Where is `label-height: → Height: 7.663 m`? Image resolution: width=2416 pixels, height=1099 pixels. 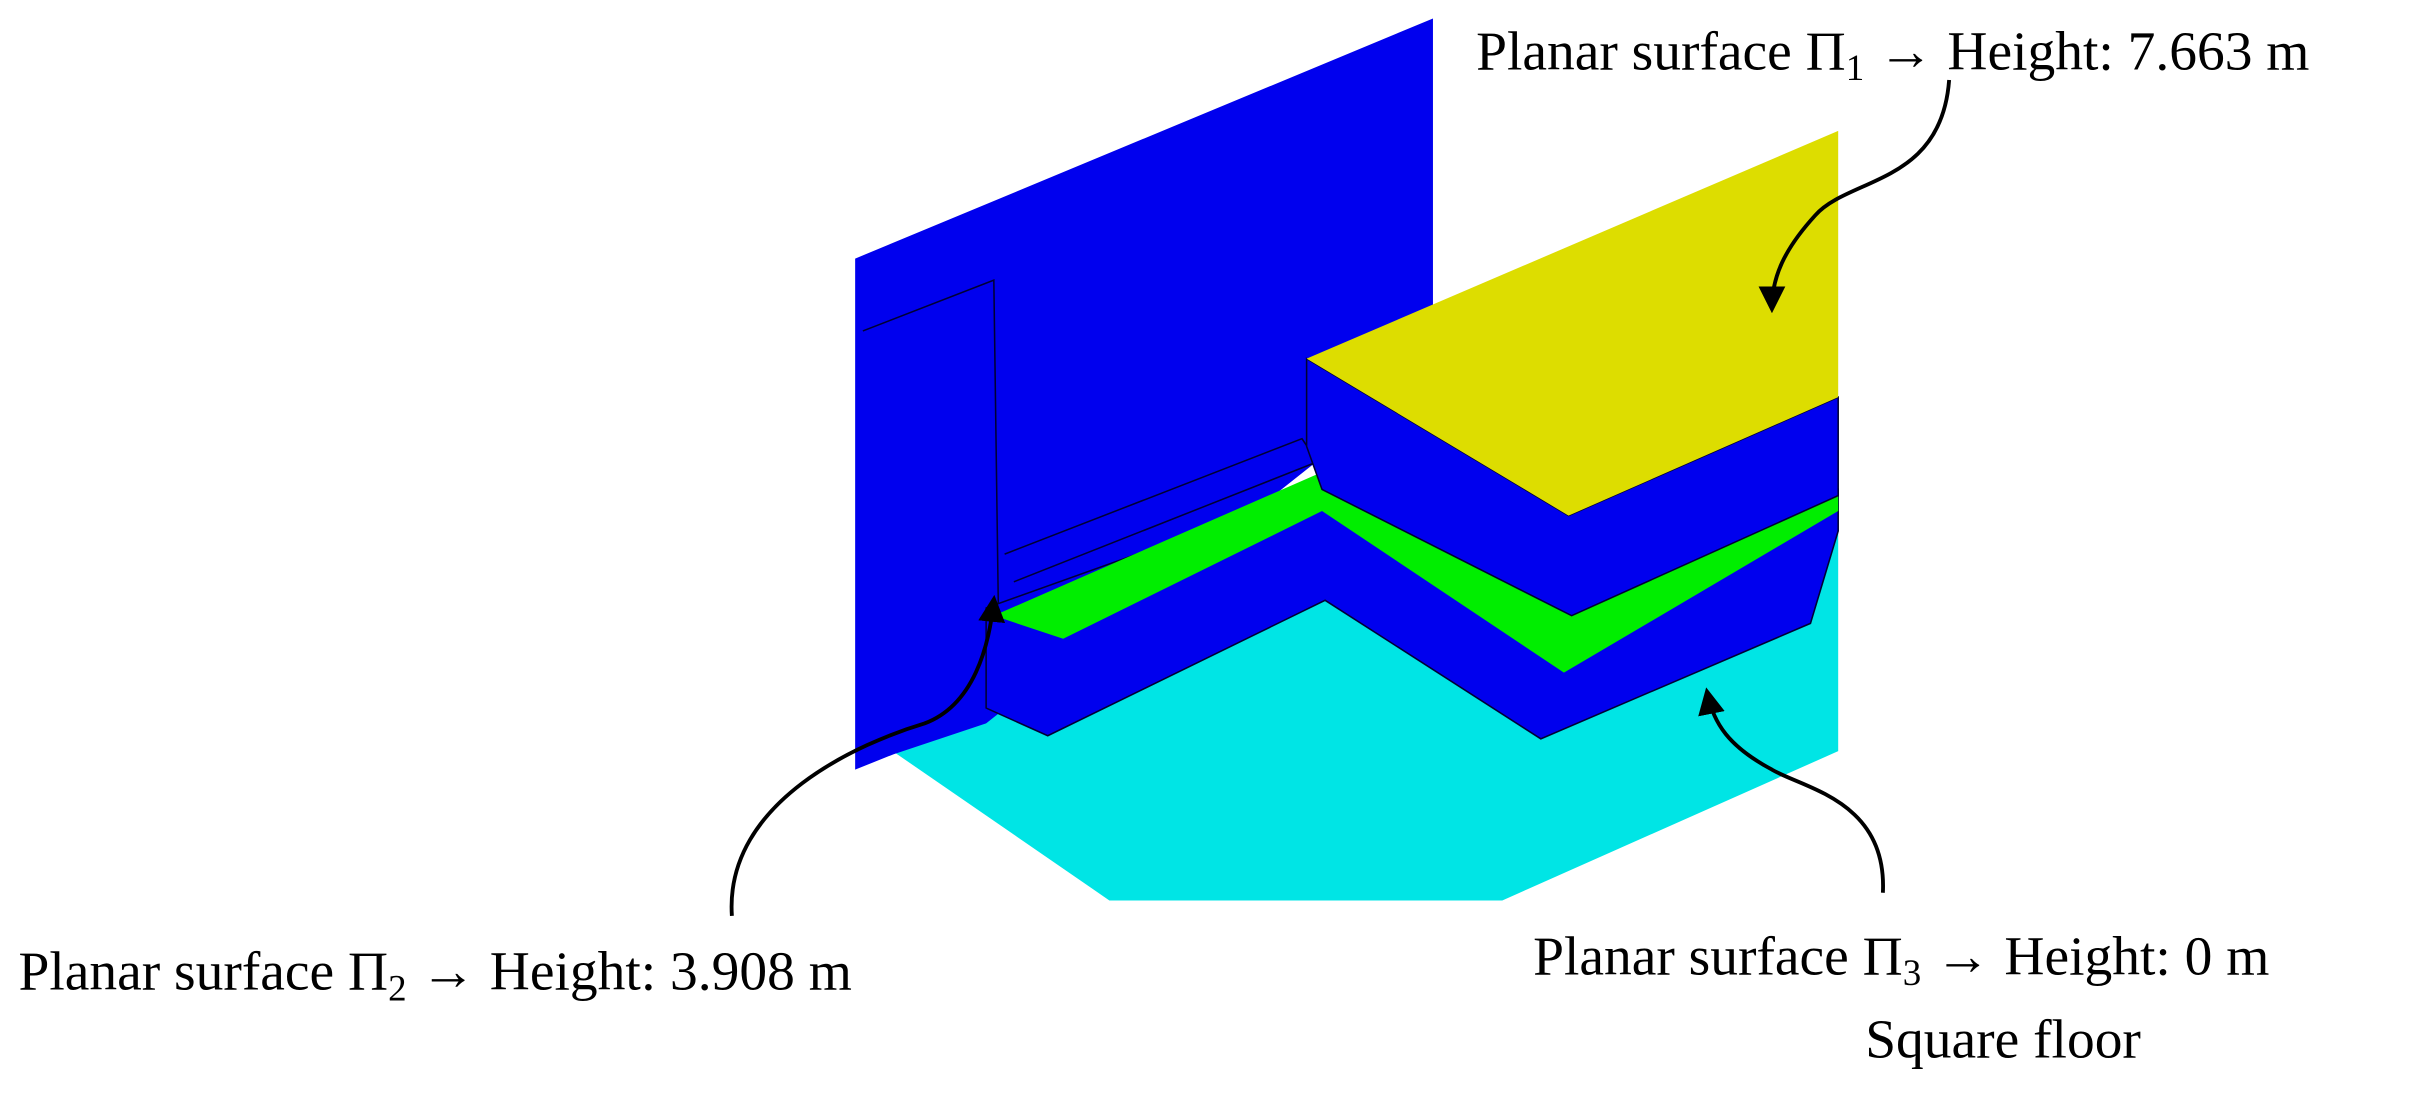 label-height: → Height: 7.663 m is located at coordinates (2086, 50).